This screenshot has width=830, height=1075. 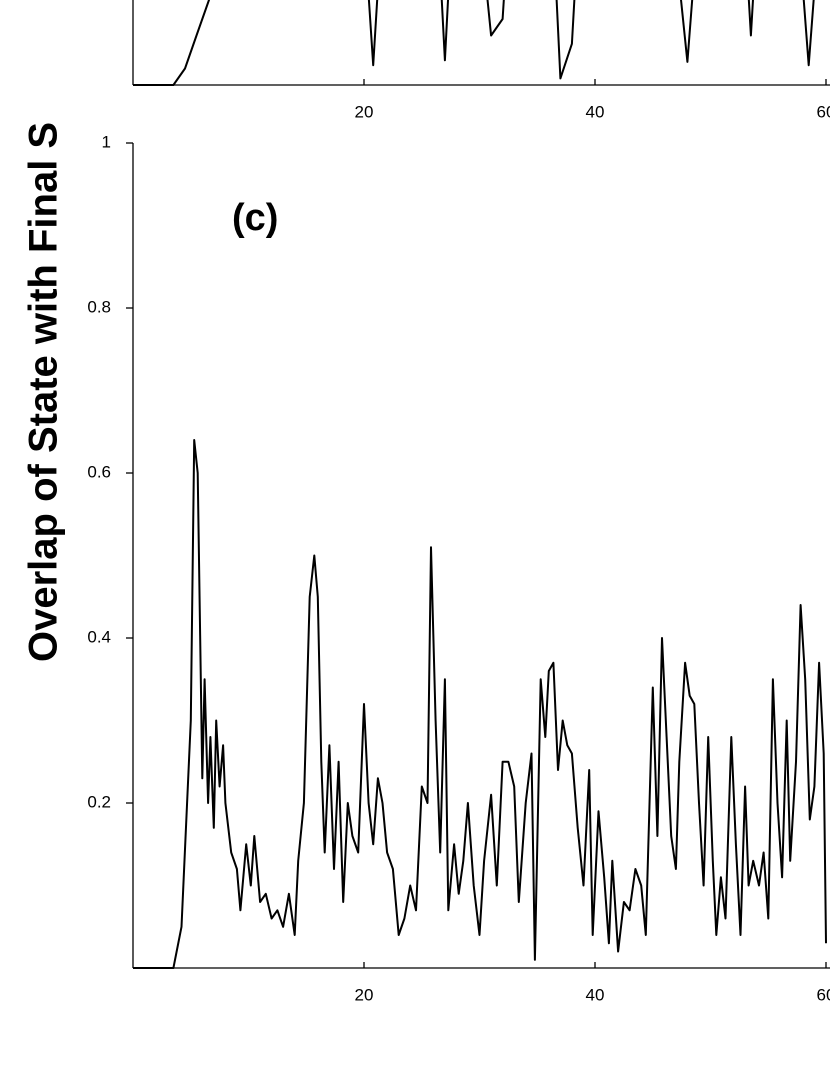 I want to click on y-tick-label: 0.6, so click(x=99, y=471).